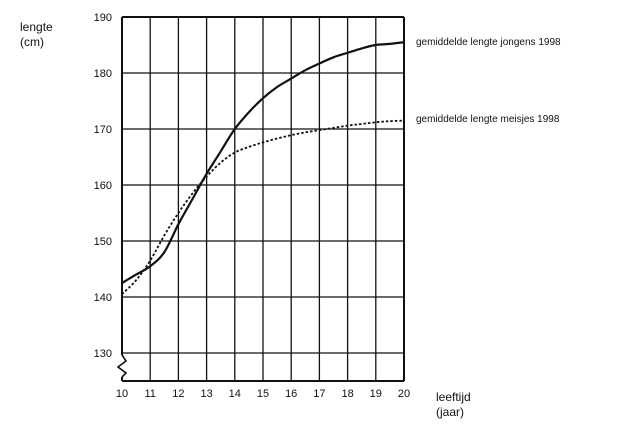 The height and width of the screenshot is (428, 617). What do you see at coordinates (103, 18) in the screenshot?
I see `y-tick-label-190: 190` at bounding box center [103, 18].